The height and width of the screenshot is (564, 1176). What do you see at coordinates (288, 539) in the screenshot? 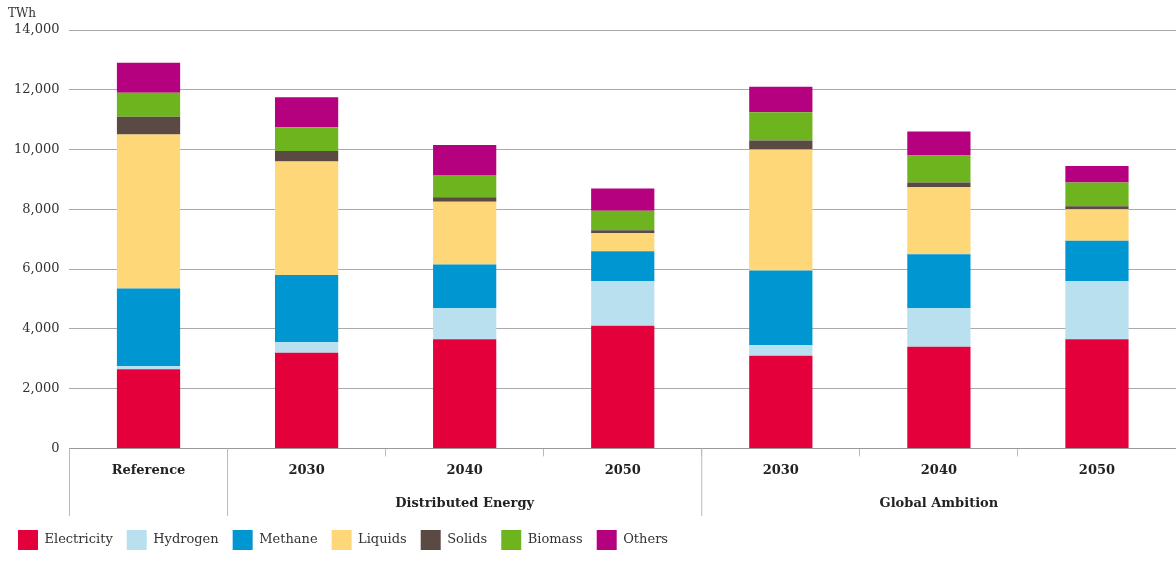
I see `legend-label: Methane` at bounding box center [288, 539].